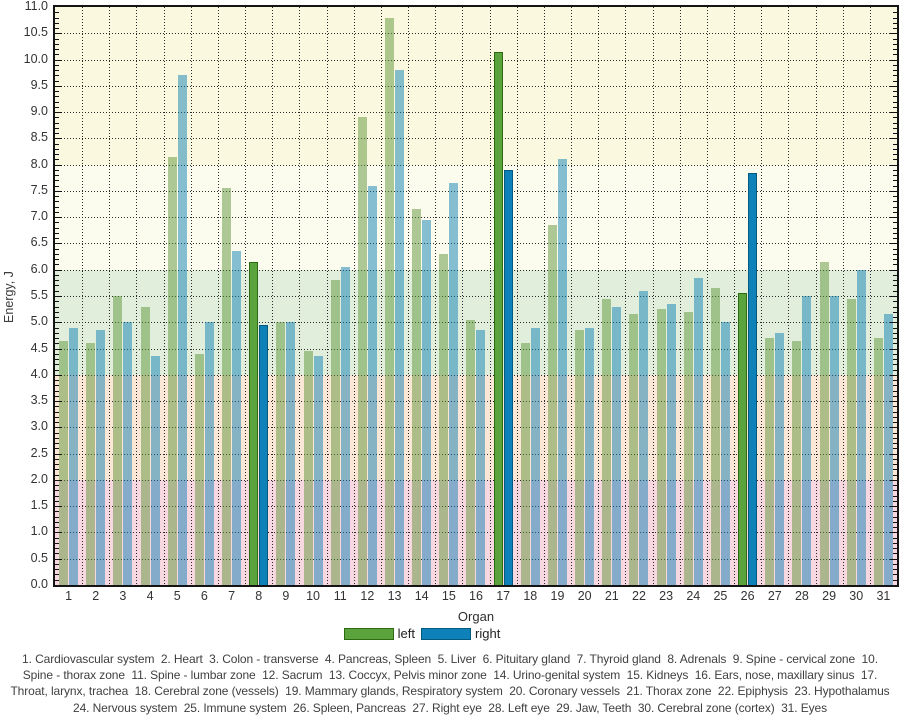  What do you see at coordinates (39, 557) in the screenshot?
I see `y-tick-label: 0.5` at bounding box center [39, 557].